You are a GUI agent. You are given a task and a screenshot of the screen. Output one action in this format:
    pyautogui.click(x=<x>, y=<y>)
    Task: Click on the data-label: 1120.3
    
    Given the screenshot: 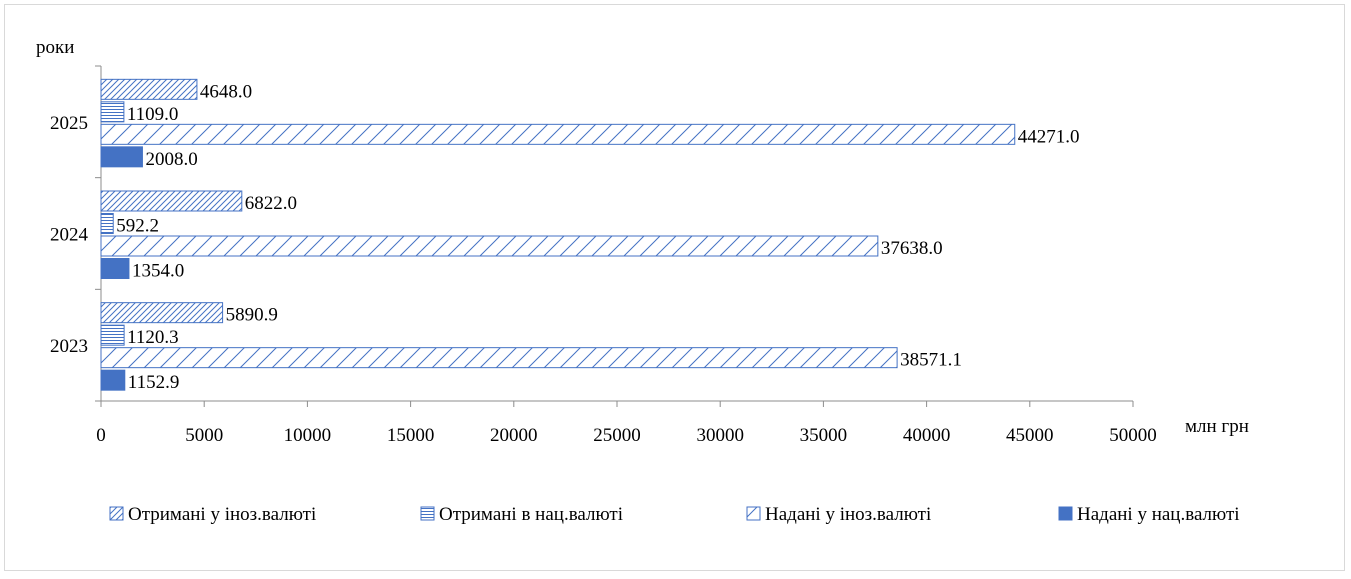 What is the action you would take?
    pyautogui.click(x=153, y=337)
    